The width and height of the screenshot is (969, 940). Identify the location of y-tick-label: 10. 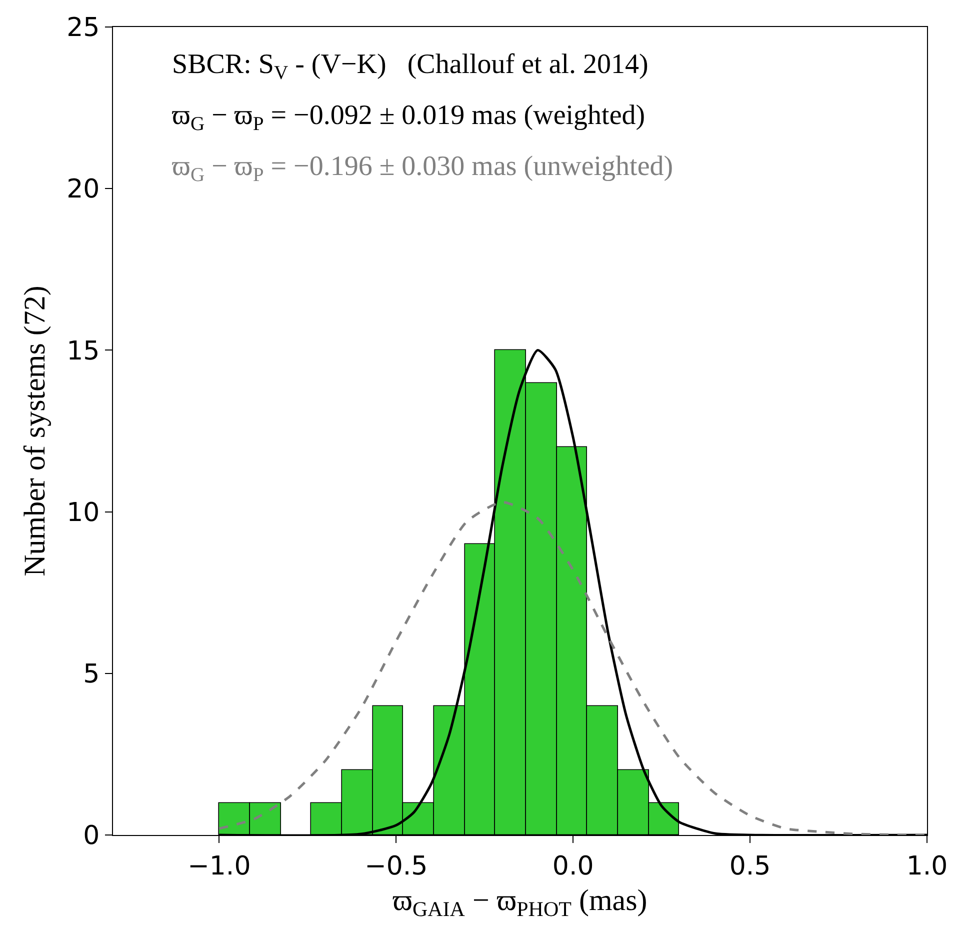
(83, 513).